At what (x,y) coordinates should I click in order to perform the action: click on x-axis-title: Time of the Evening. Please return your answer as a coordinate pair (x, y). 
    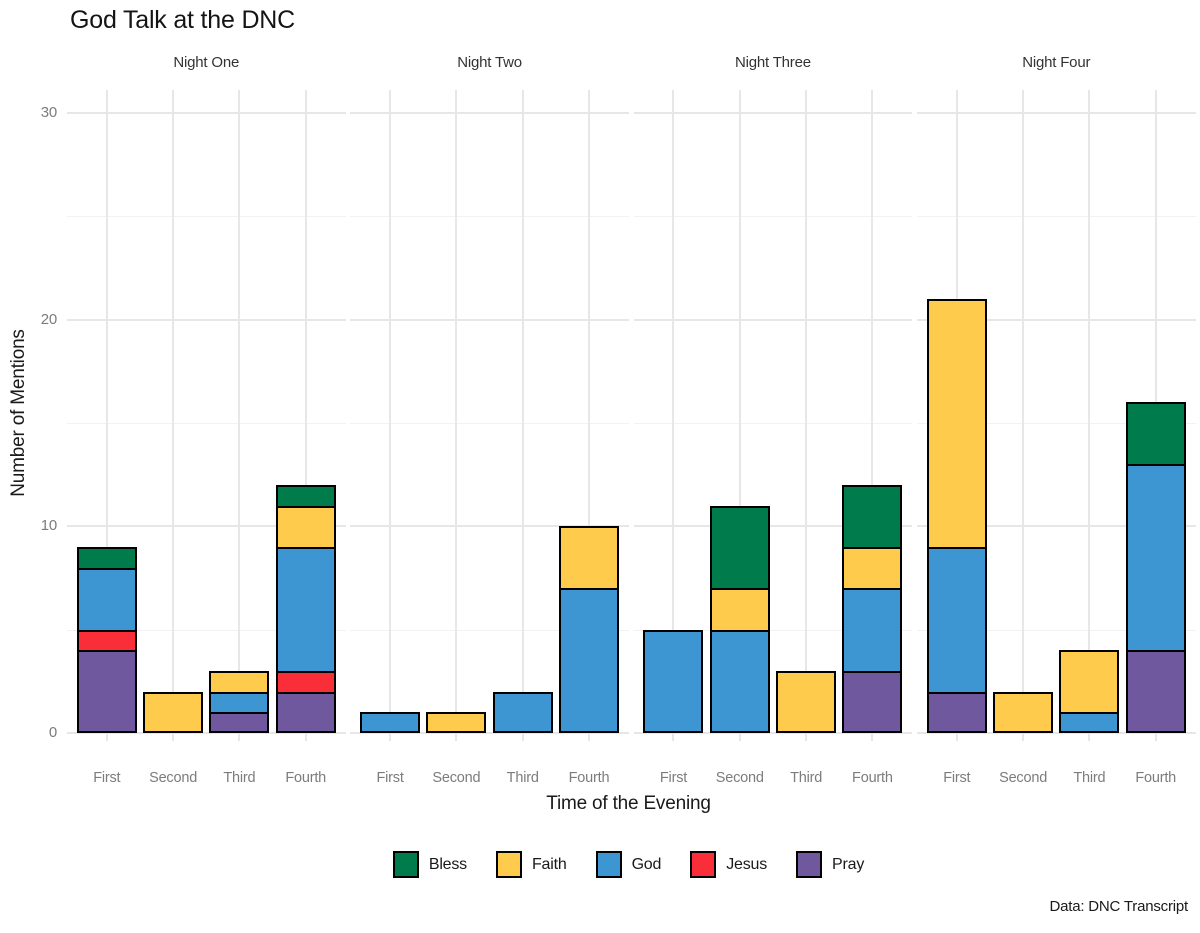
    Looking at the image, I should click on (628, 803).